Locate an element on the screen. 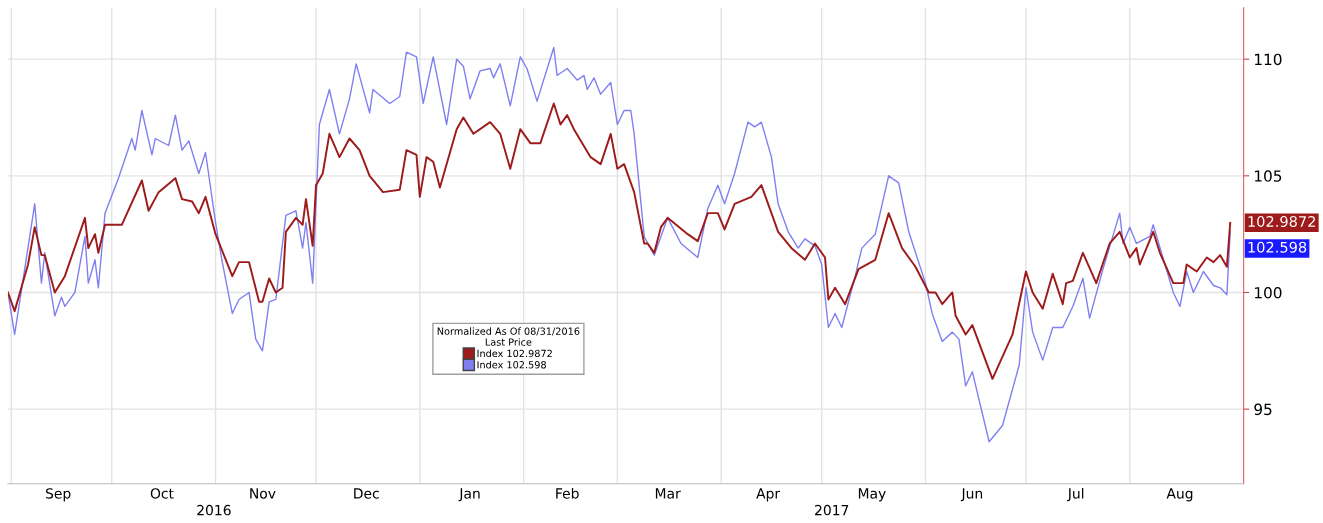 The image size is (1323, 523). annotation: 102.9872 is located at coordinates (1282, 221).